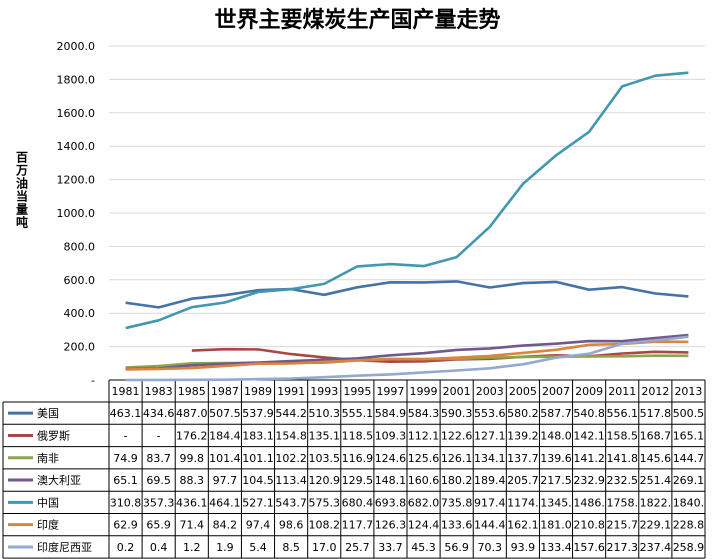 This screenshot has height=559, width=715. What do you see at coordinates (523, 547) in the screenshot?
I see `data-label: 93.9` at bounding box center [523, 547].